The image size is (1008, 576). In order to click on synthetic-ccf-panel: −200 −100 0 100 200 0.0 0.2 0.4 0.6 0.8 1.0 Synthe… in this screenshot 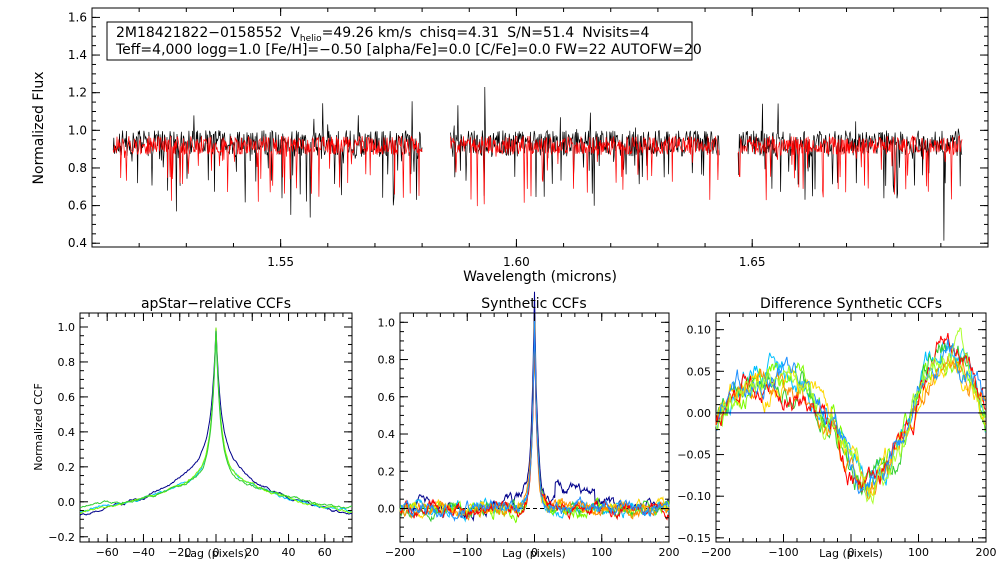, I will do `click(529, 425)`.